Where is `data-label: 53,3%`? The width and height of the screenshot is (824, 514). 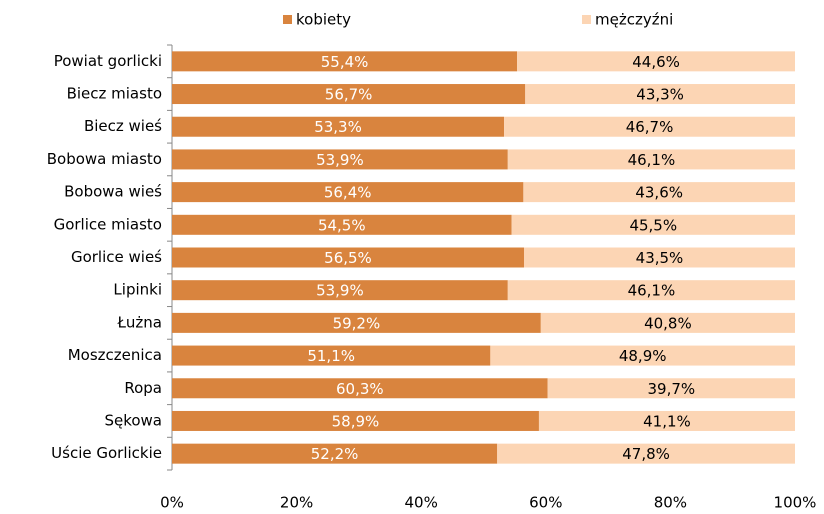
data-label: 53,3% is located at coordinates (338, 127).